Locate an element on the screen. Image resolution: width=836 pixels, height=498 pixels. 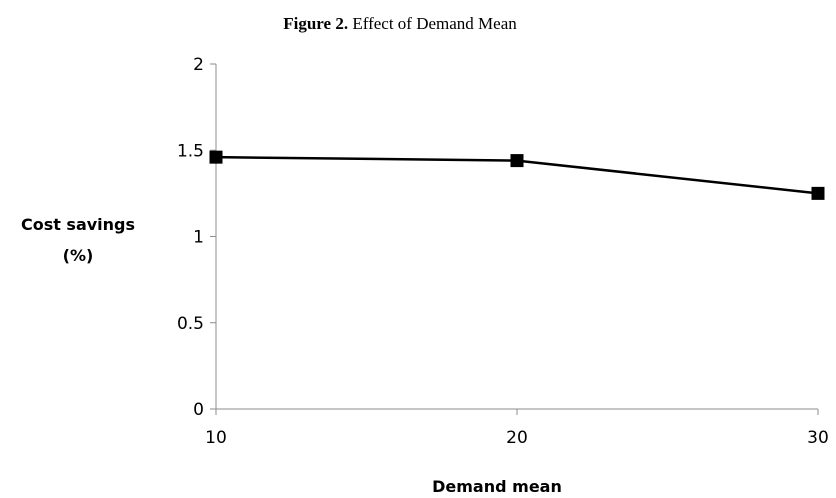
y-axis-title-line-2: (%) is located at coordinates (78, 255).